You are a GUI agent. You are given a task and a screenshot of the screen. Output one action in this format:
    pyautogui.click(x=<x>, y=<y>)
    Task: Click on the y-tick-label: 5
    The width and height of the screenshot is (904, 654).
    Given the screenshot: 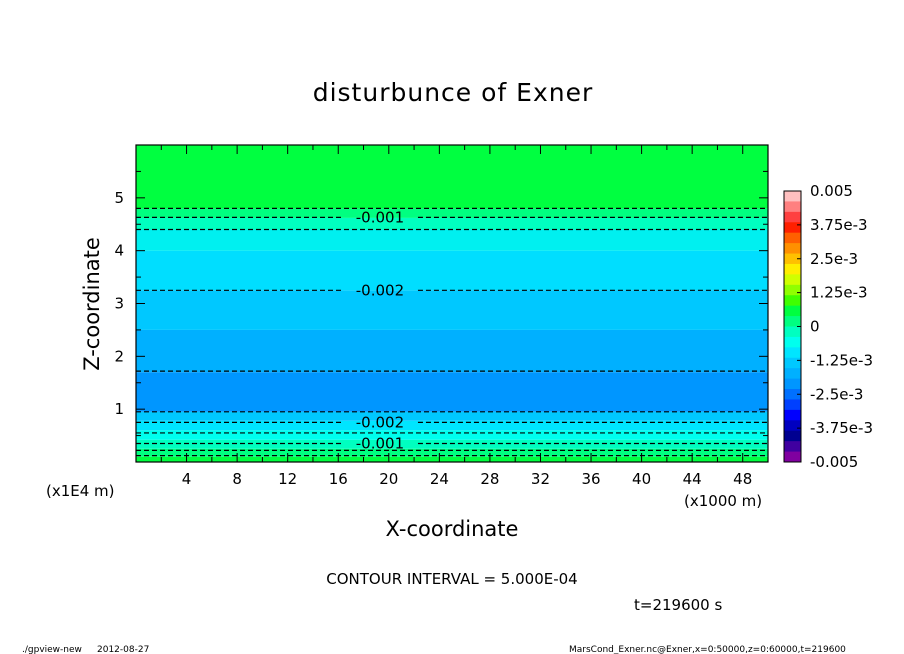 What is the action you would take?
    pyautogui.click(x=119, y=198)
    